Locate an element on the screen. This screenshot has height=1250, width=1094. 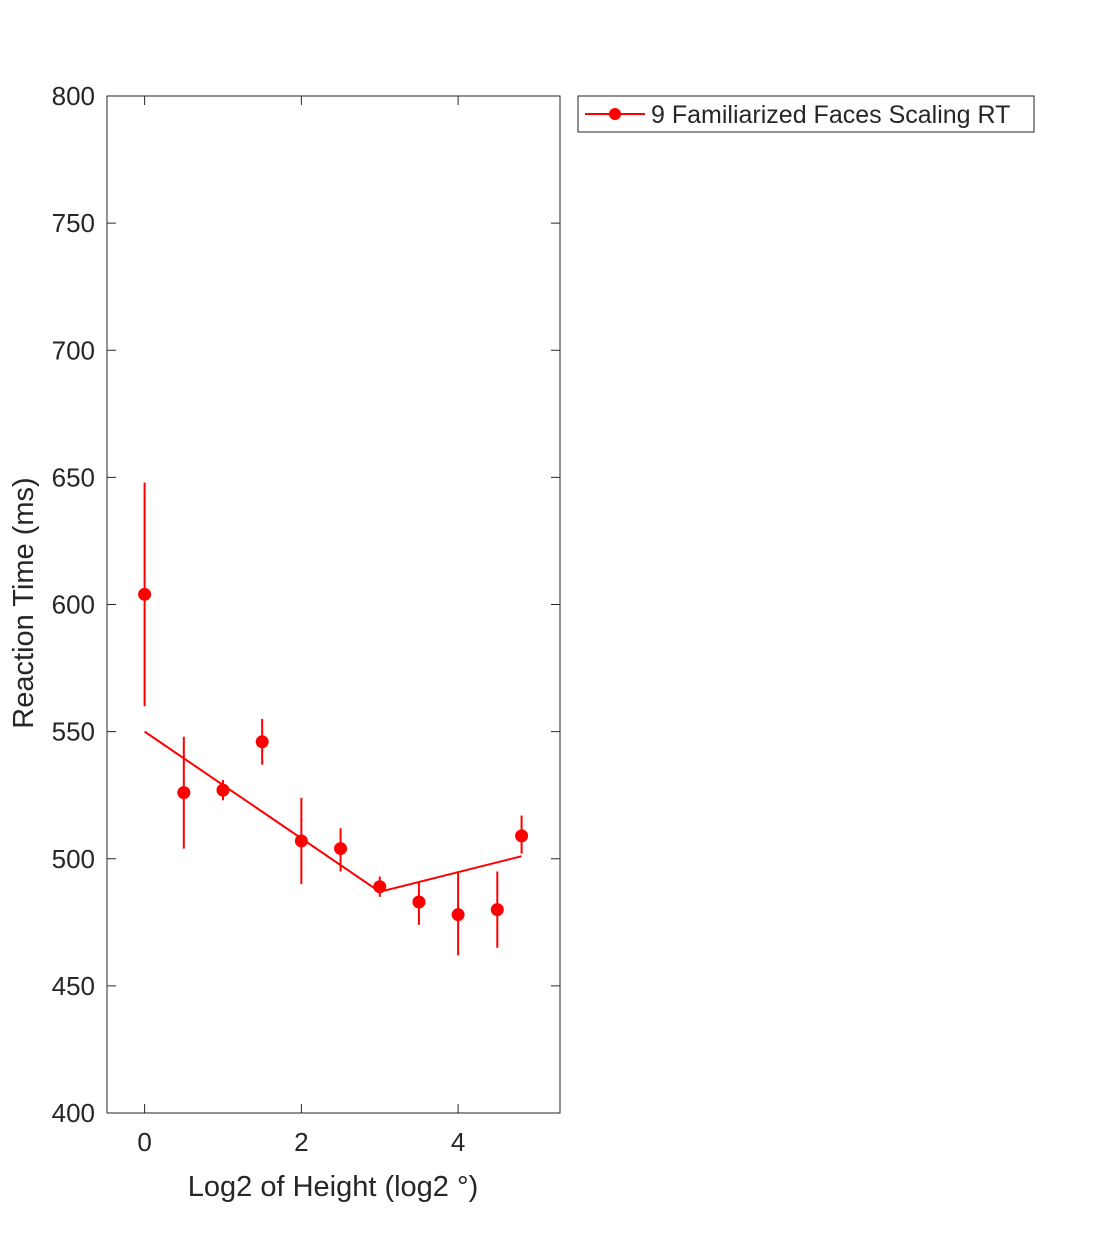
y-tick-label: 500 is located at coordinates (73, 859).